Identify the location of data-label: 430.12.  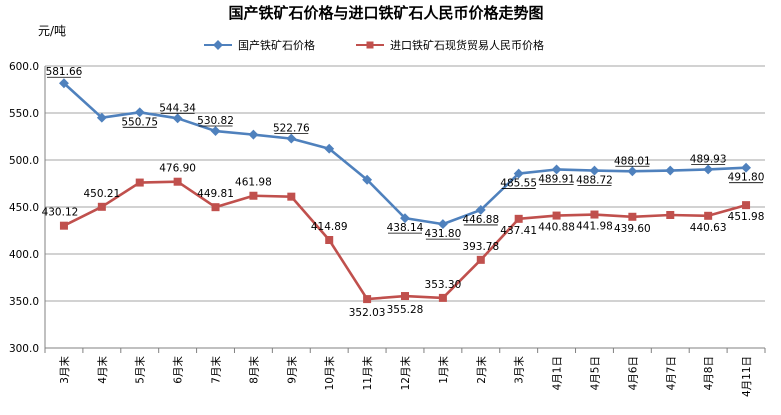
(60, 213).